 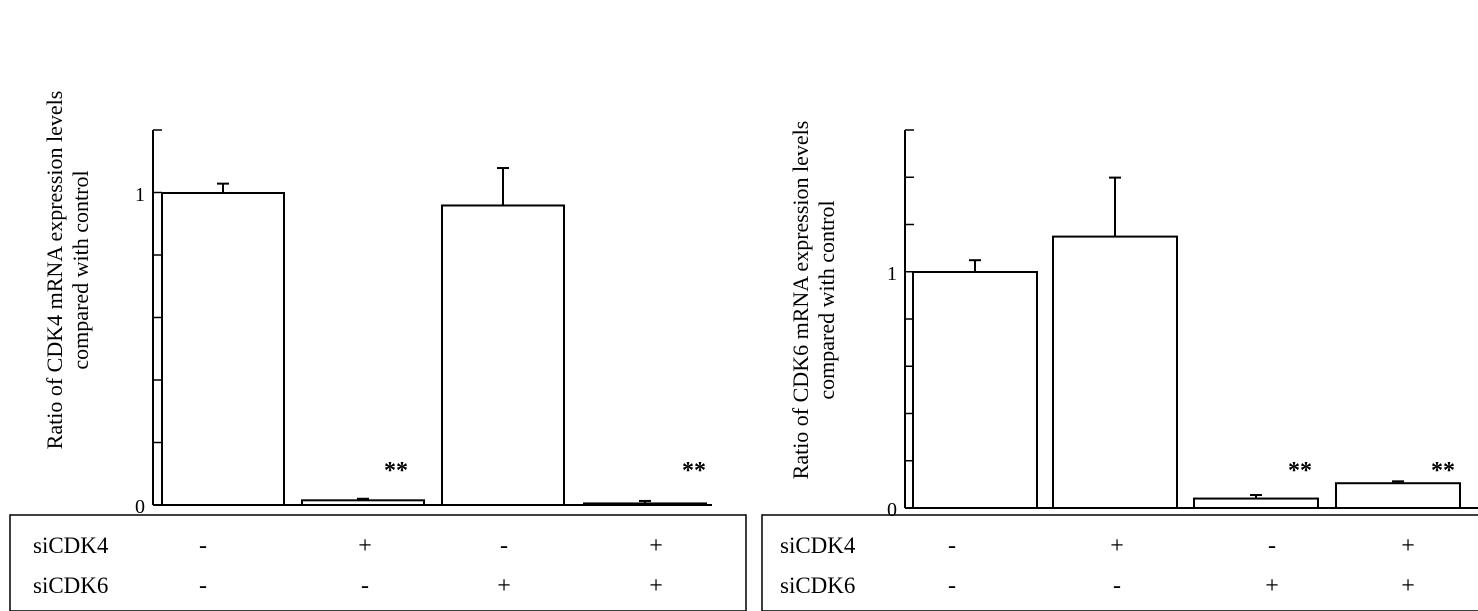 I want to click on y-axis-label: Ratio of CDK4 mRNA expression levels, so click(x=54, y=270).